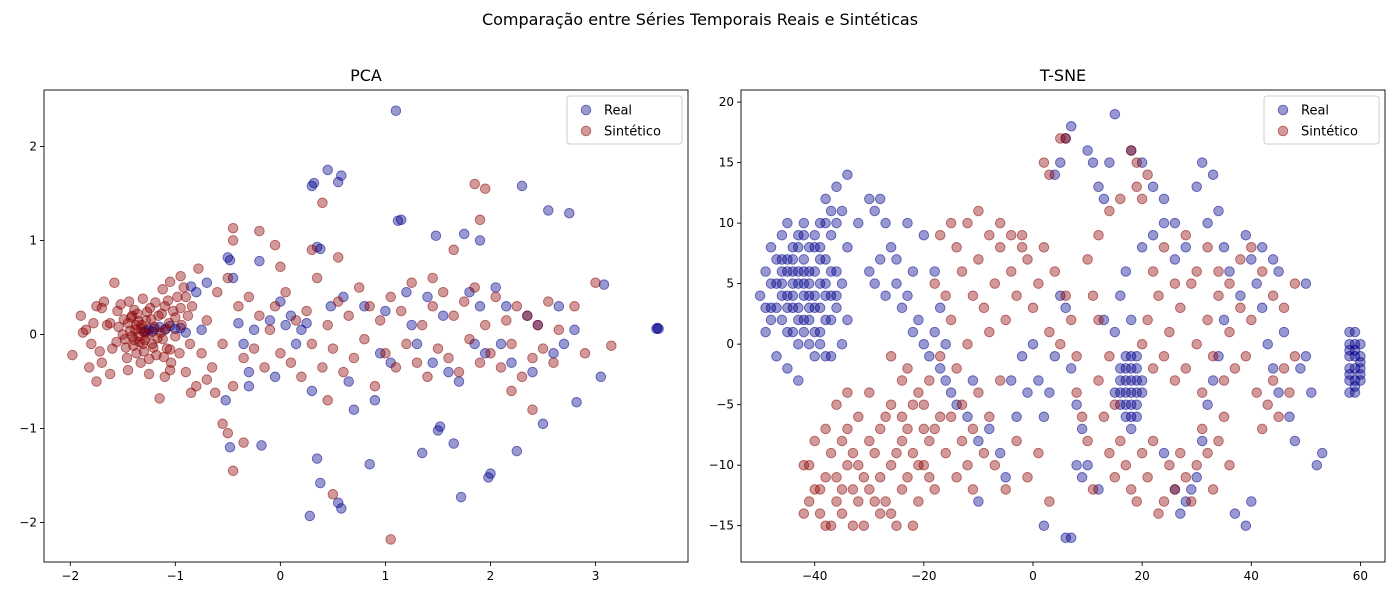 This screenshot has height=600, width=1400. What do you see at coordinates (1315, 111) in the screenshot?
I see `tsne-legend-real-label: Real` at bounding box center [1315, 111].